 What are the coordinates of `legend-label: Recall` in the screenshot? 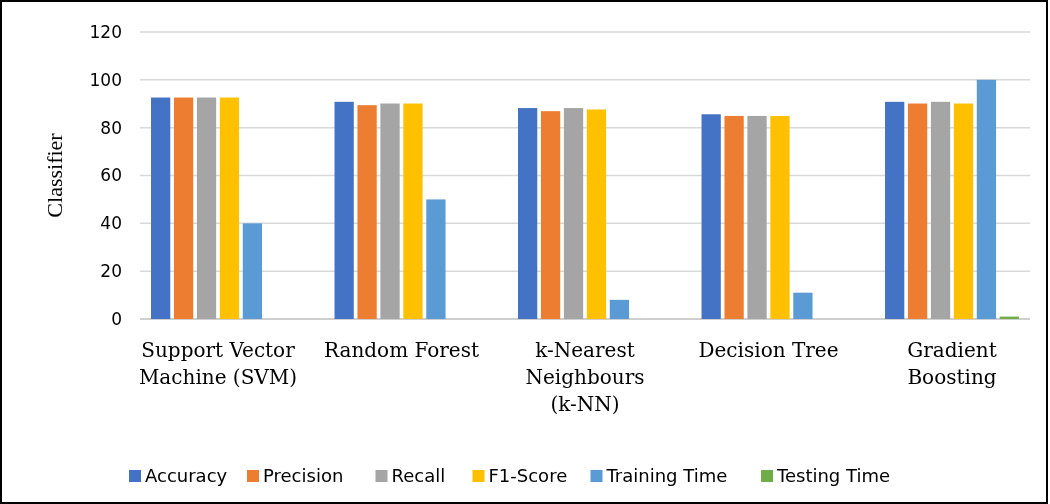 It's located at (418, 475).